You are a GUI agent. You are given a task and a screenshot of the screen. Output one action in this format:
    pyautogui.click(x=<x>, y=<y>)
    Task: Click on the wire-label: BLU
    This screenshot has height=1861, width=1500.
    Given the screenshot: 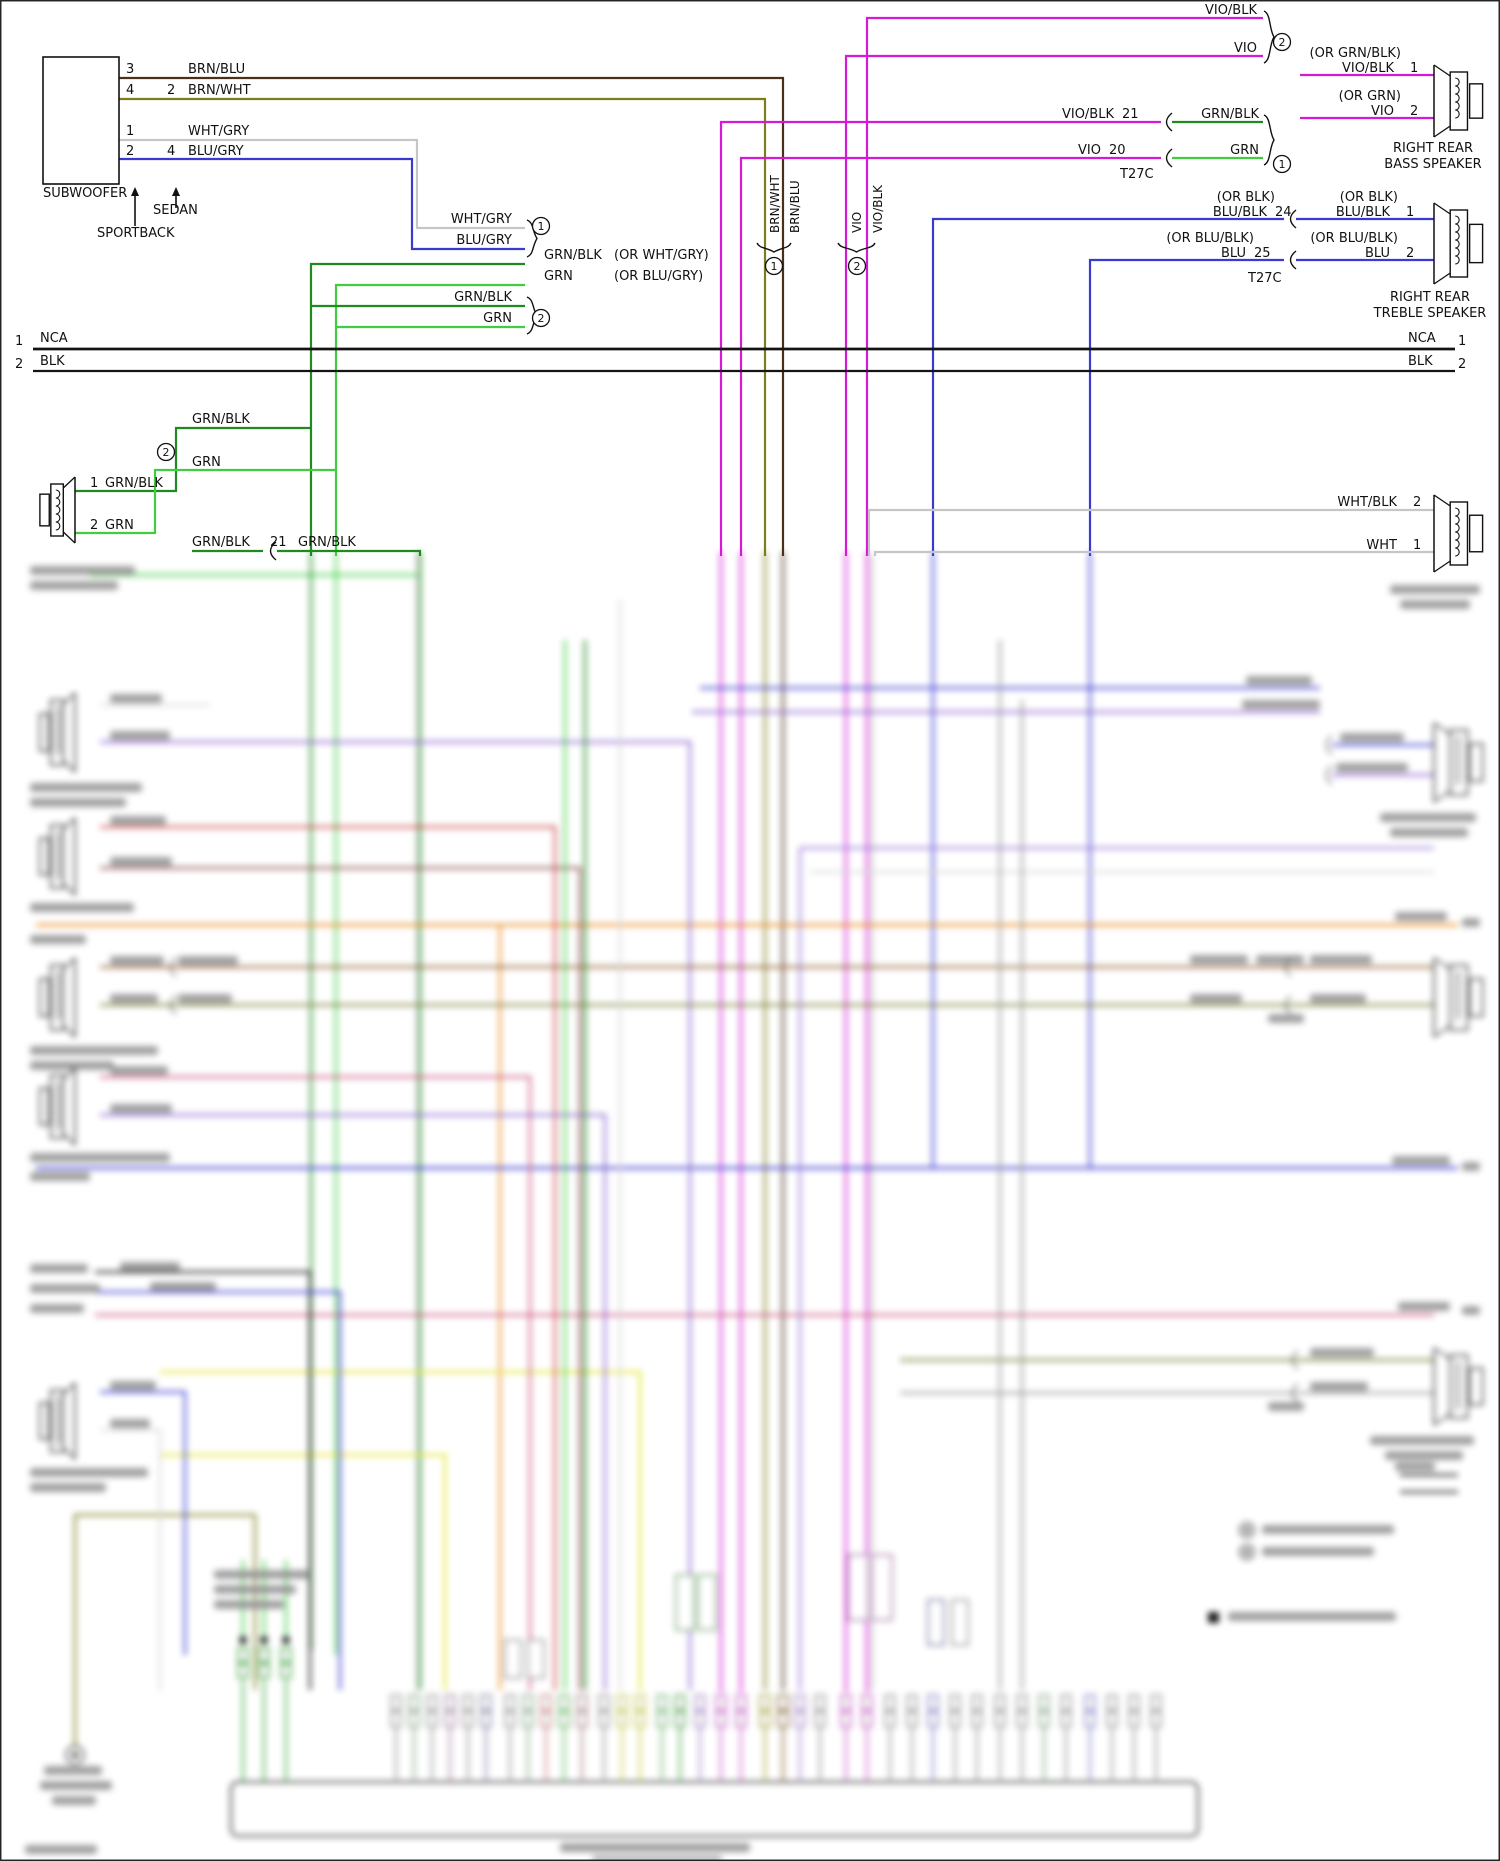 What is the action you would take?
    pyautogui.click(x=1233, y=253)
    